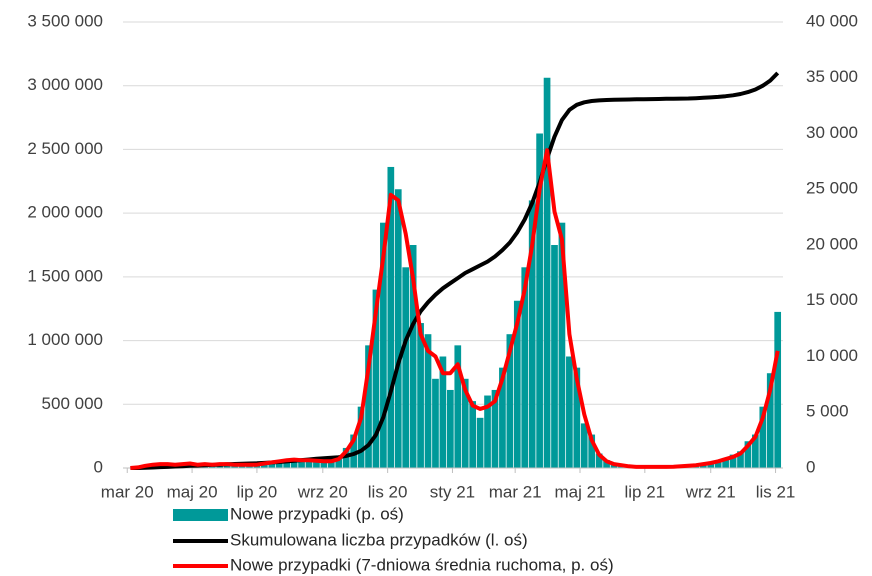  Describe the element at coordinates (317, 513) in the screenshot. I see `legend-label: Nowe przypadki (p. oś)` at that location.